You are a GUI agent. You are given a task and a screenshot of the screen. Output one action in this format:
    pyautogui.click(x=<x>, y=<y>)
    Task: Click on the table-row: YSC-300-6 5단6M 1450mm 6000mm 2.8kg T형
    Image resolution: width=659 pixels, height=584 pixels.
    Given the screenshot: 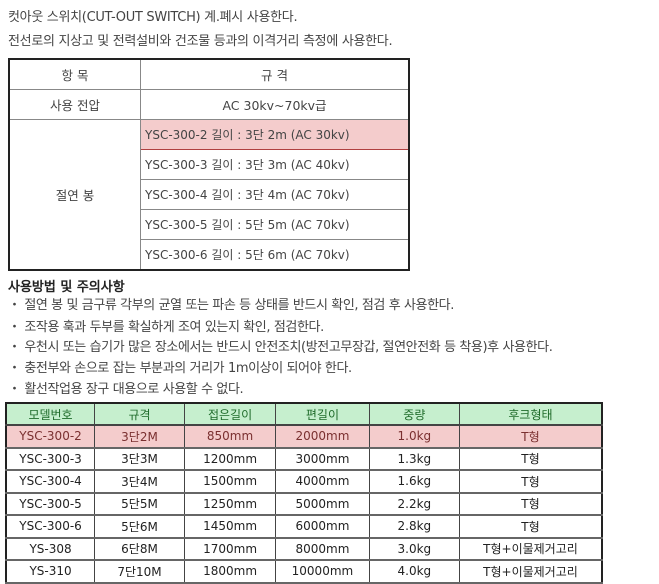 What is the action you would take?
    pyautogui.click(x=303, y=527)
    